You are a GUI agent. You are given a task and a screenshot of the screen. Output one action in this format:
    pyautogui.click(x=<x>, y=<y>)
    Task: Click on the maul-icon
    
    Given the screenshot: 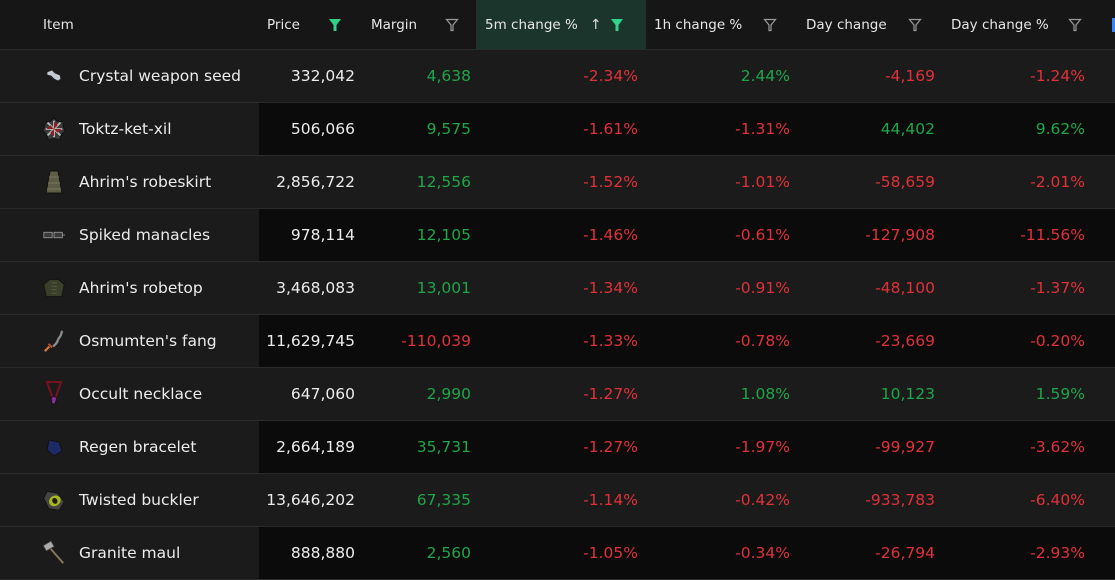 What is the action you would take?
    pyautogui.click(x=54, y=552)
    